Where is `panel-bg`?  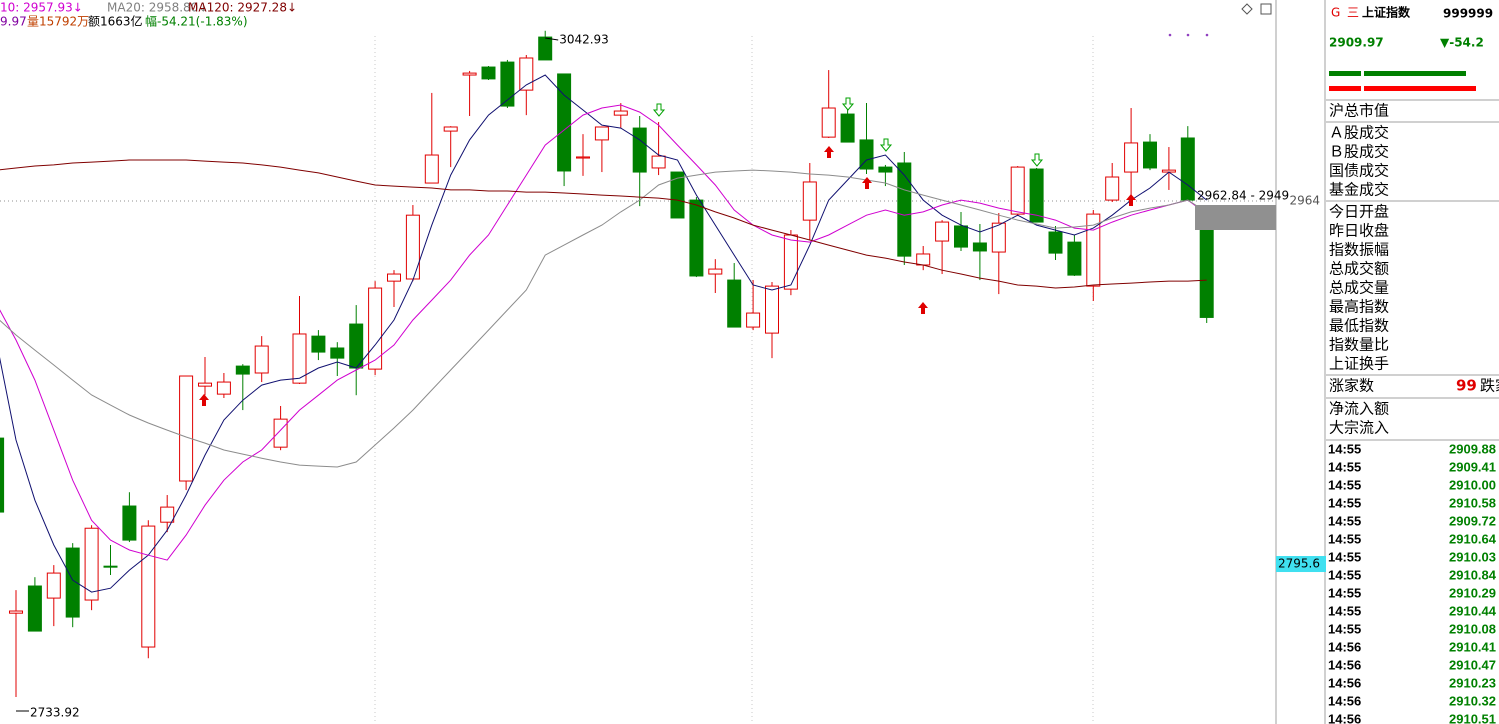 panel-bg is located at coordinates (1412, 362).